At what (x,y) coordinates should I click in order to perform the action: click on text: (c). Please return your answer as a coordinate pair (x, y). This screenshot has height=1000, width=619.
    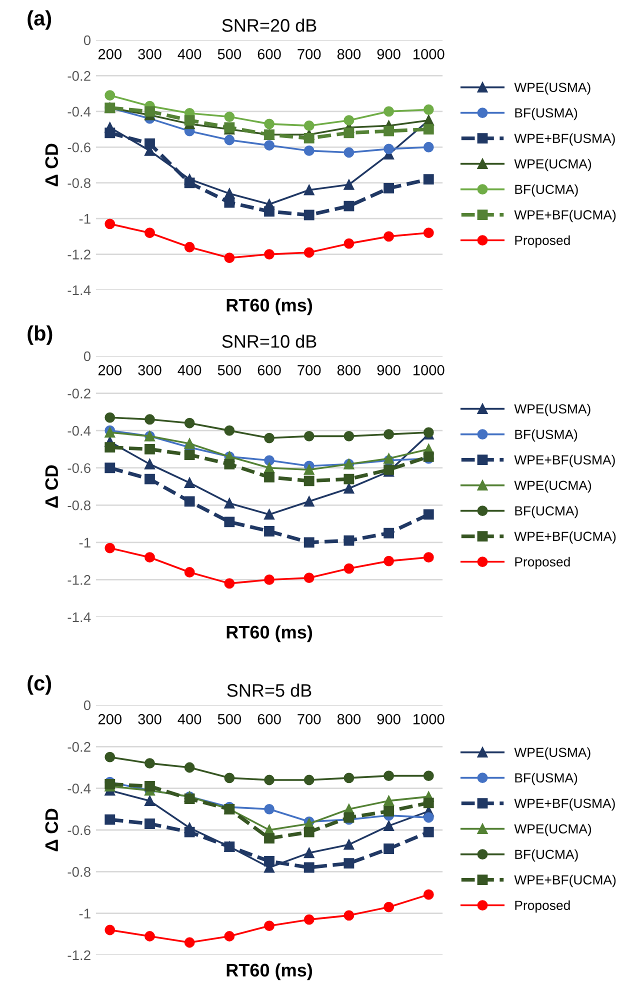
    Looking at the image, I should click on (40, 685).